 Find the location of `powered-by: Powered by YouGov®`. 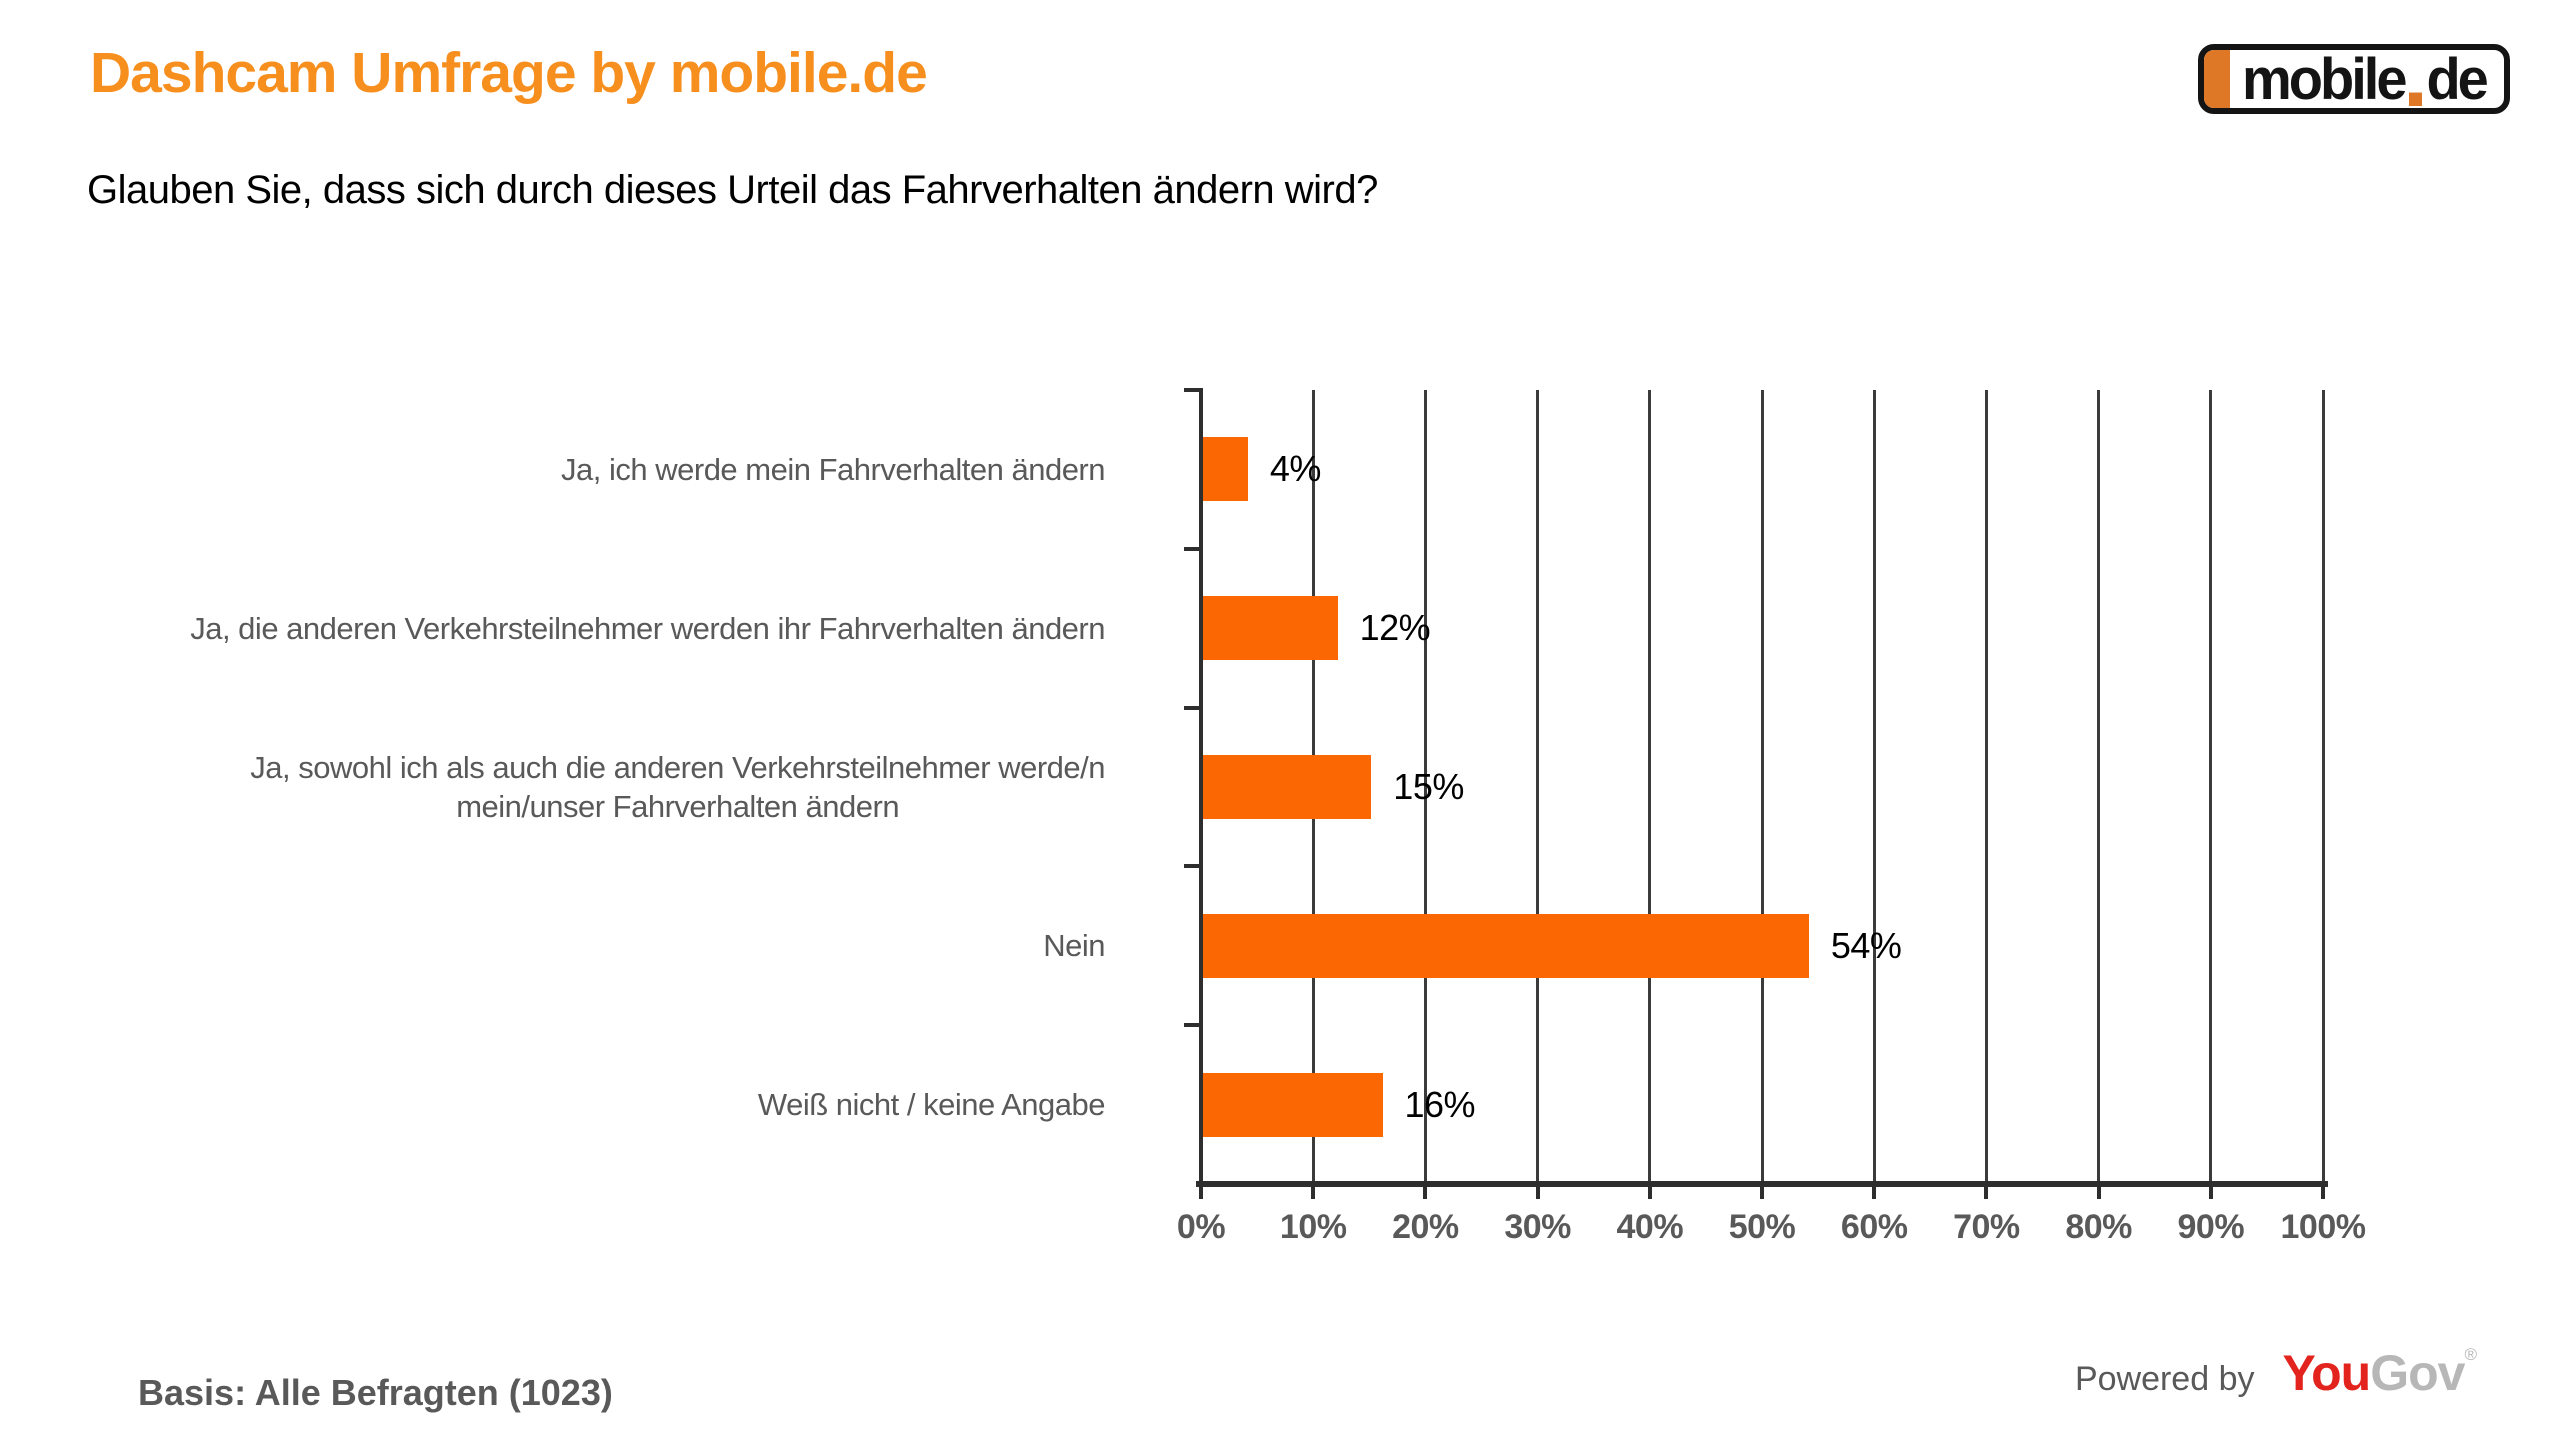

powered-by: Powered by YouGov® is located at coordinates (2275, 1373).